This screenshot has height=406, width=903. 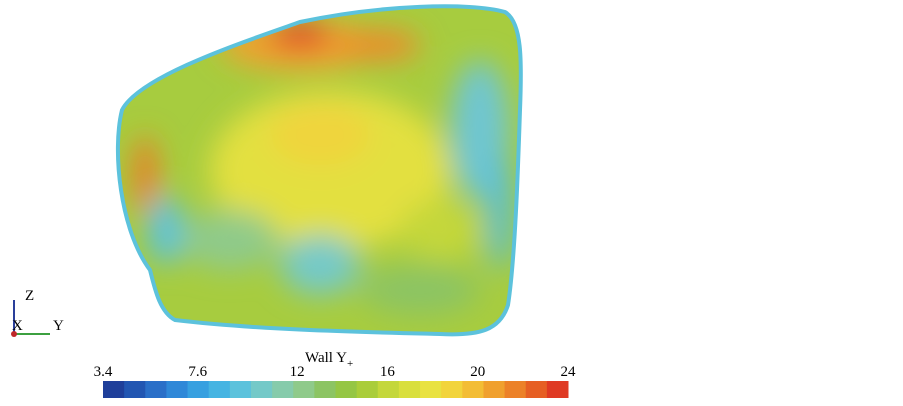 What do you see at coordinates (37, 312) in the screenshot?
I see `axes-triad: Z X Y` at bounding box center [37, 312].